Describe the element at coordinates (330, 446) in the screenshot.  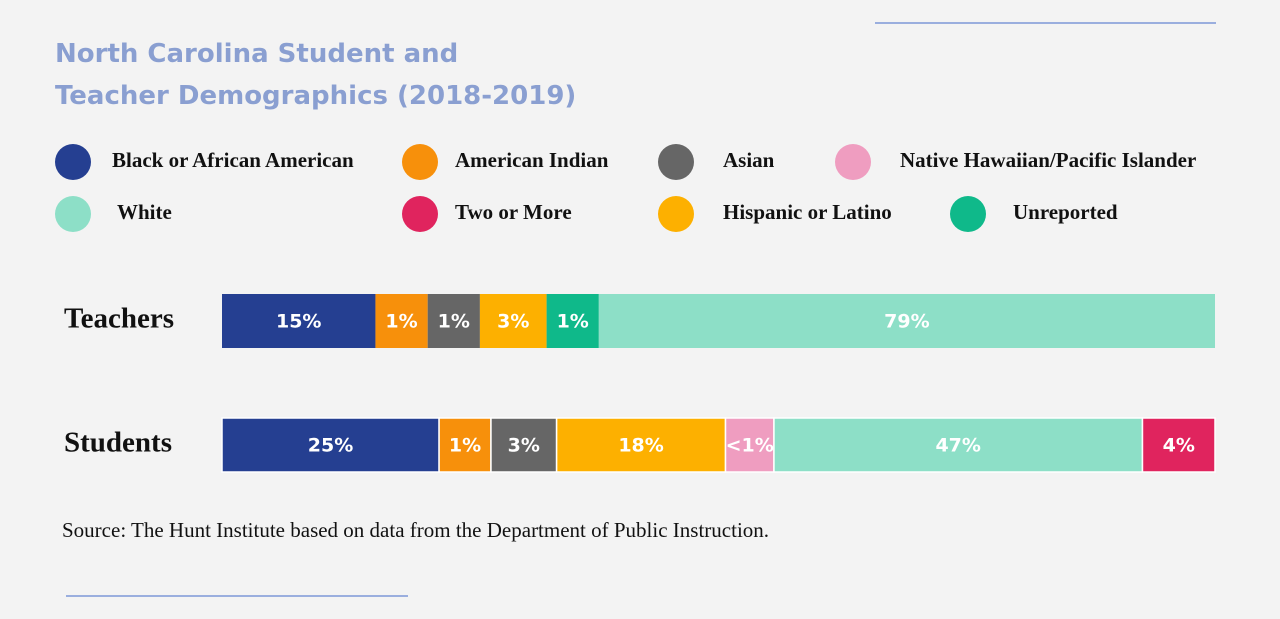
I see `segment-label: 25%` at that location.